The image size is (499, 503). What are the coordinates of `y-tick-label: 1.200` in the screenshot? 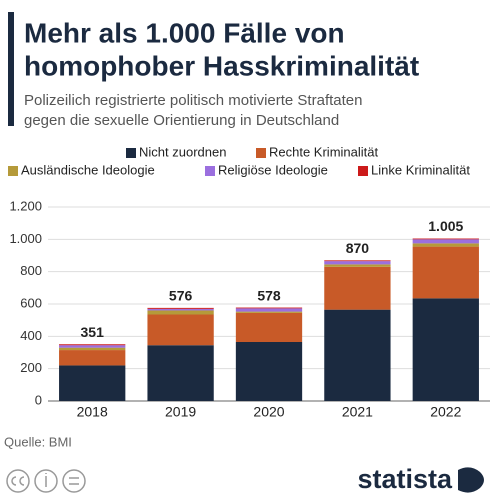 It's located at (25, 205).